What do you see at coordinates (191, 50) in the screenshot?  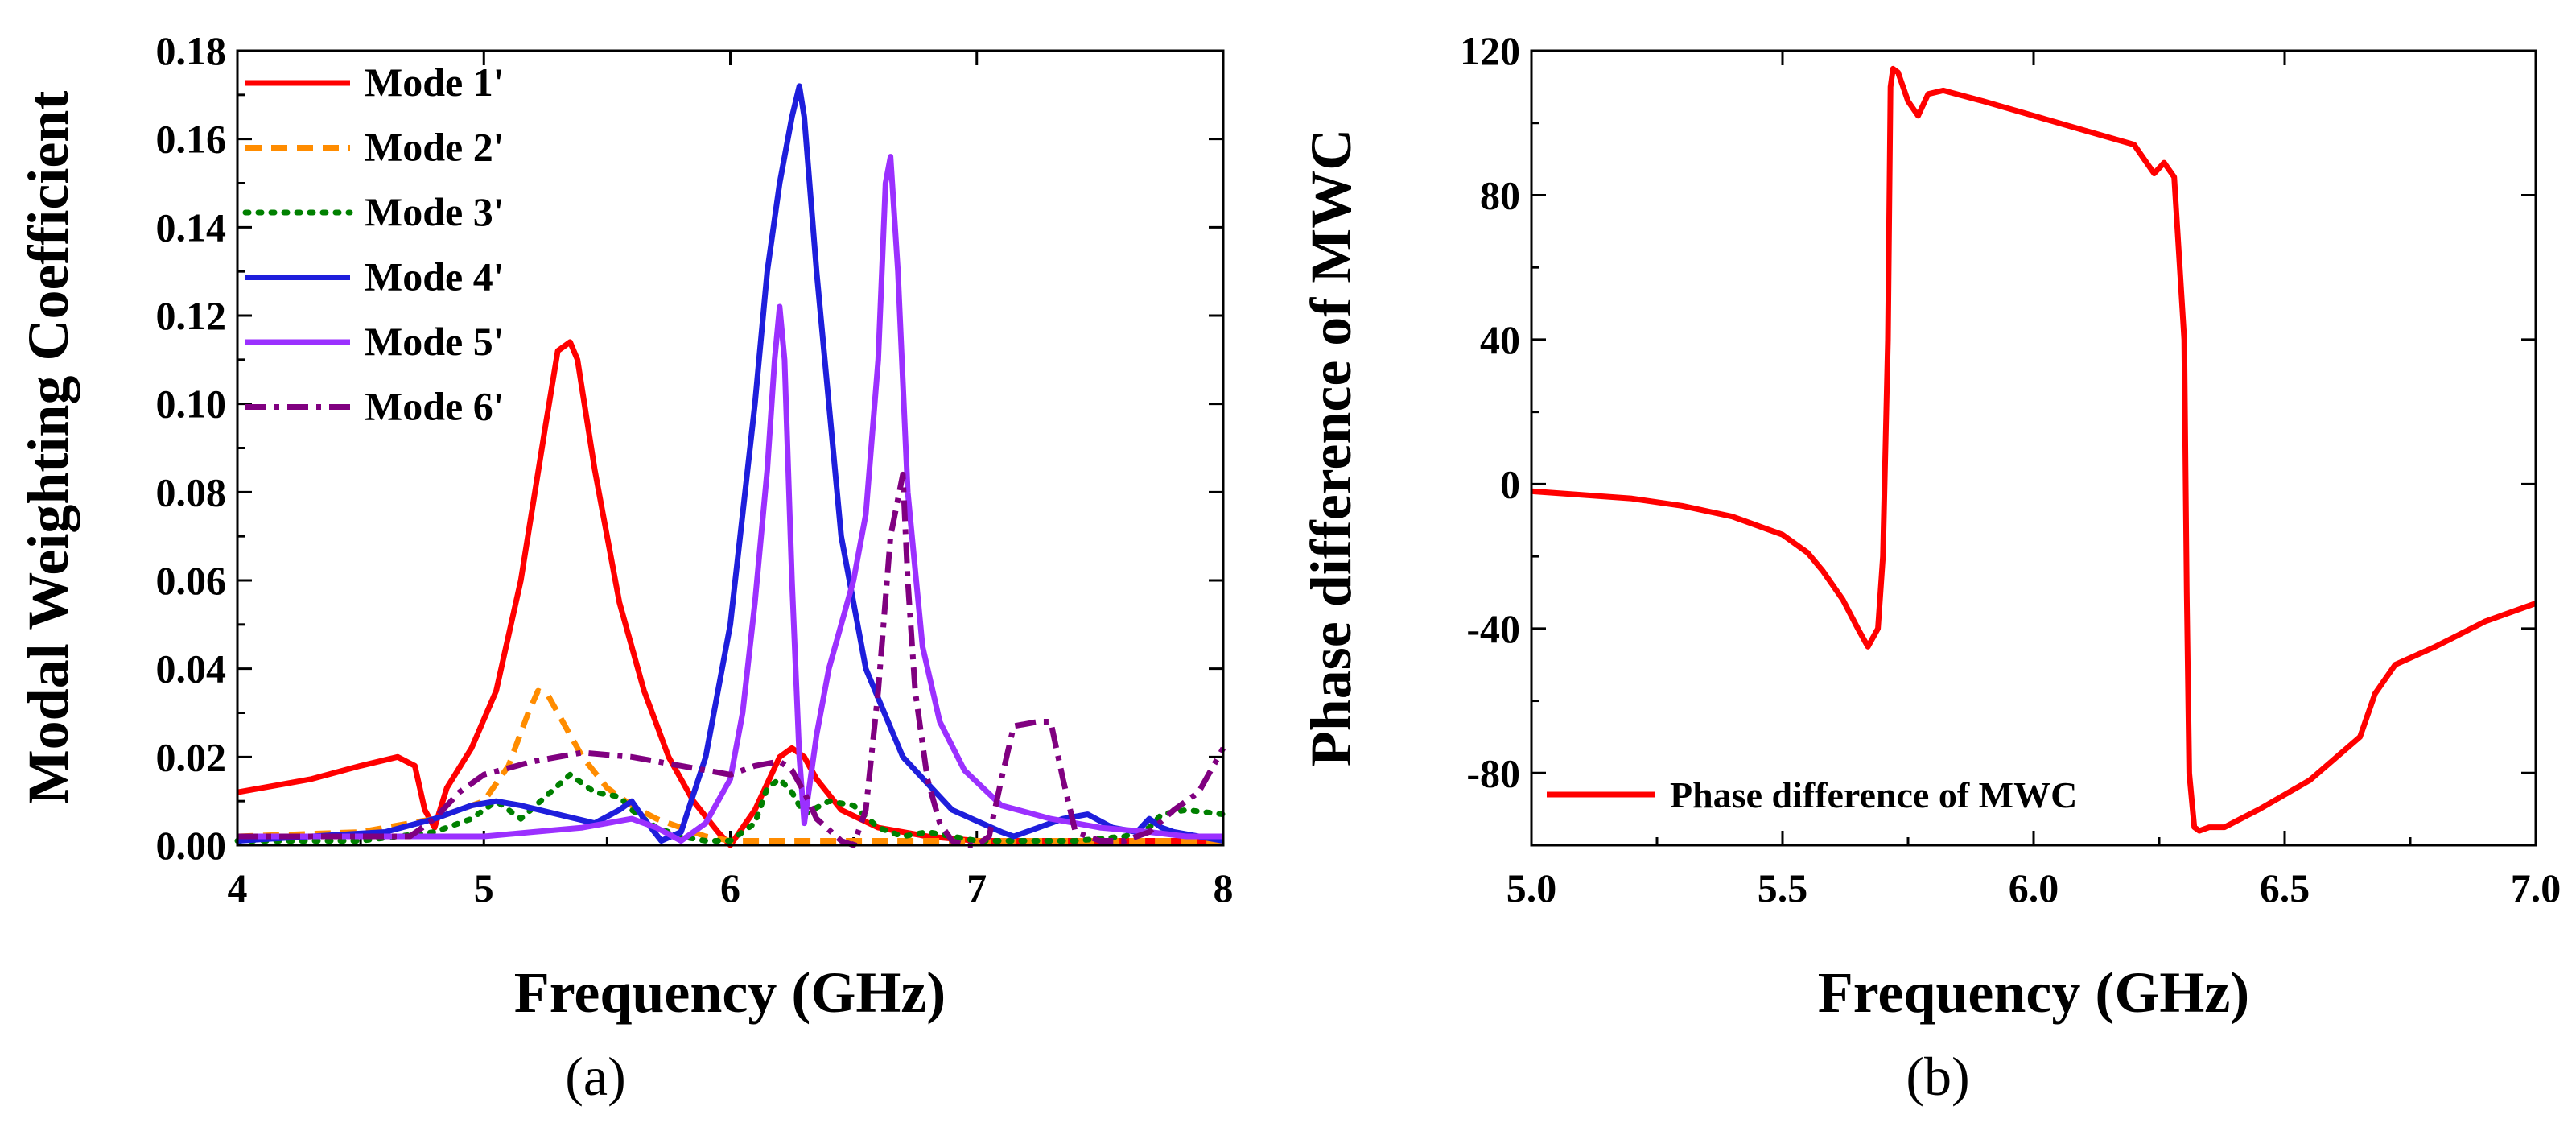 I see `chart-a-y-tick-label: 0.18` at bounding box center [191, 50].